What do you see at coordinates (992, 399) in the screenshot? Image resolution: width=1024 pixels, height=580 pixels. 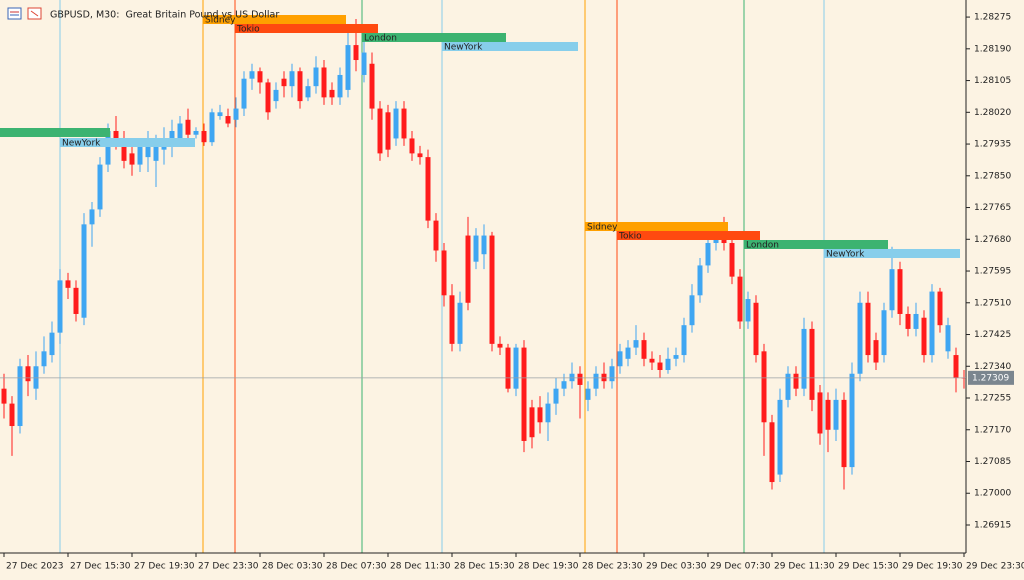 I see `y-tick-label: 1.27255` at bounding box center [992, 399].